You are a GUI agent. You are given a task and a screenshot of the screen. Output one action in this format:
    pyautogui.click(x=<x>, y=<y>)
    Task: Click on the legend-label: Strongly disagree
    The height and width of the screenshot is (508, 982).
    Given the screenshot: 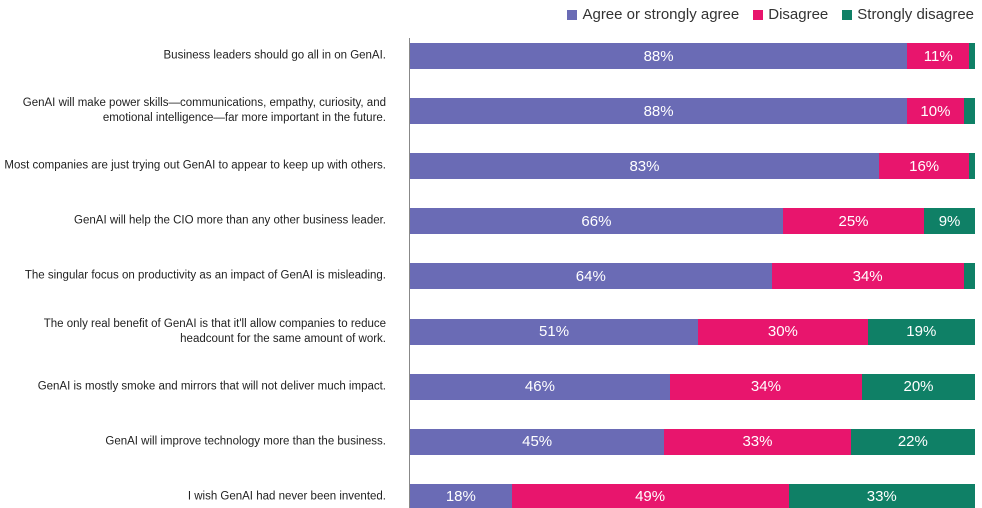 What is the action you would take?
    pyautogui.click(x=915, y=14)
    